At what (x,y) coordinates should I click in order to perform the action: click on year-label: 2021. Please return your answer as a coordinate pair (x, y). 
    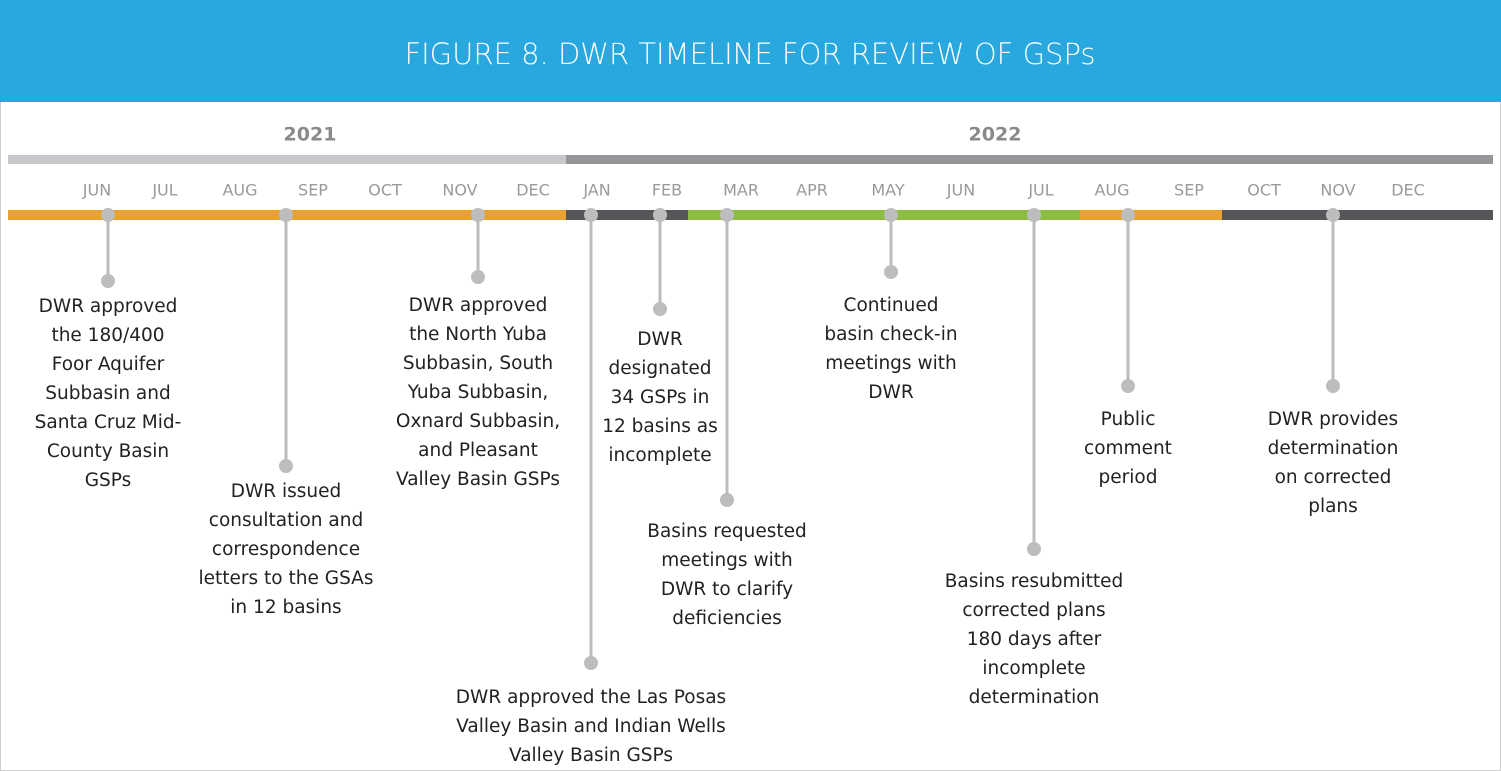
    Looking at the image, I should click on (310, 135).